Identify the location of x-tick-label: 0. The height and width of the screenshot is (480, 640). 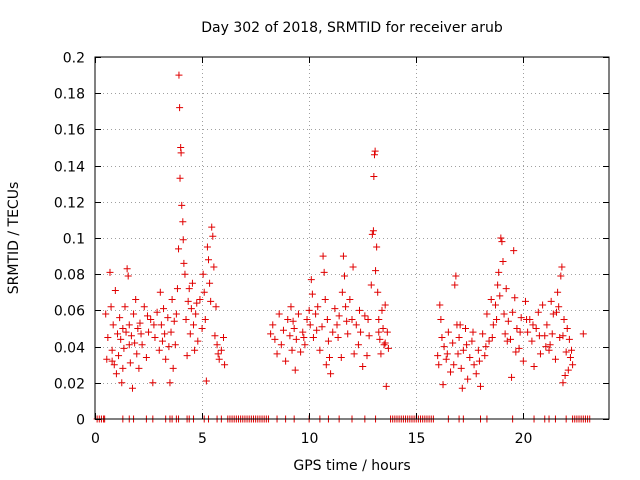
(95, 439).